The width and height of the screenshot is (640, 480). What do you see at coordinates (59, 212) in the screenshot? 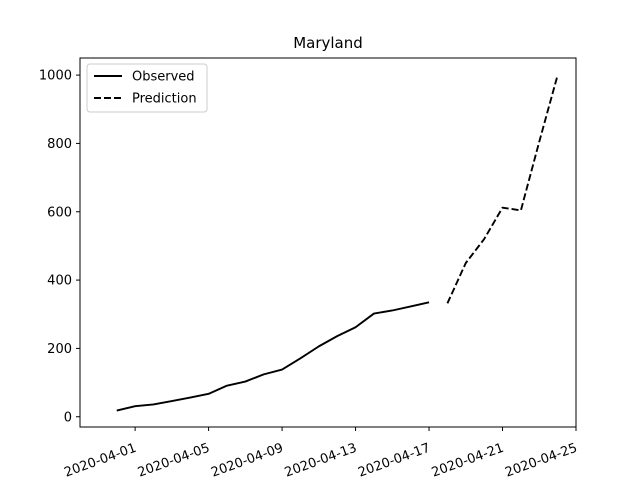
I see `y-tick-label: 600` at bounding box center [59, 212].